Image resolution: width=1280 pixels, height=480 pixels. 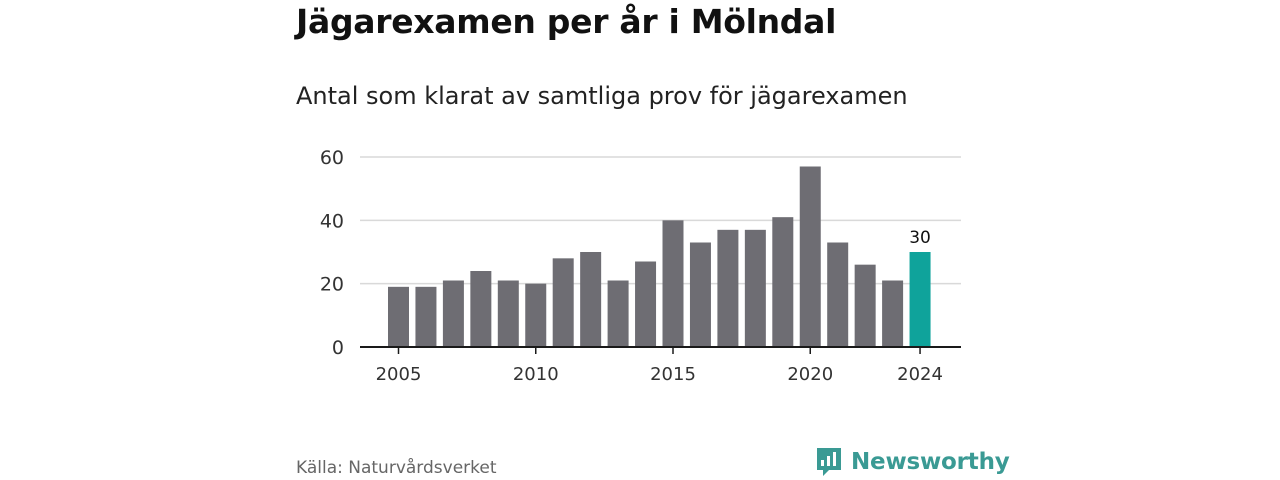 What do you see at coordinates (332, 158) in the screenshot?
I see `y-tick-label-60: 60` at bounding box center [332, 158].